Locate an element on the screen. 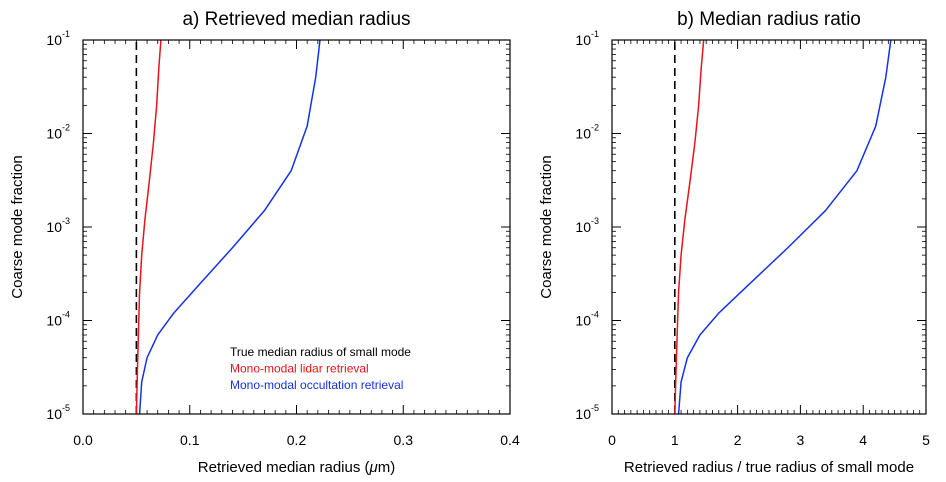 The width and height of the screenshot is (946, 482). legend-entry: Mono-modal lidar retrieval is located at coordinates (299, 369).